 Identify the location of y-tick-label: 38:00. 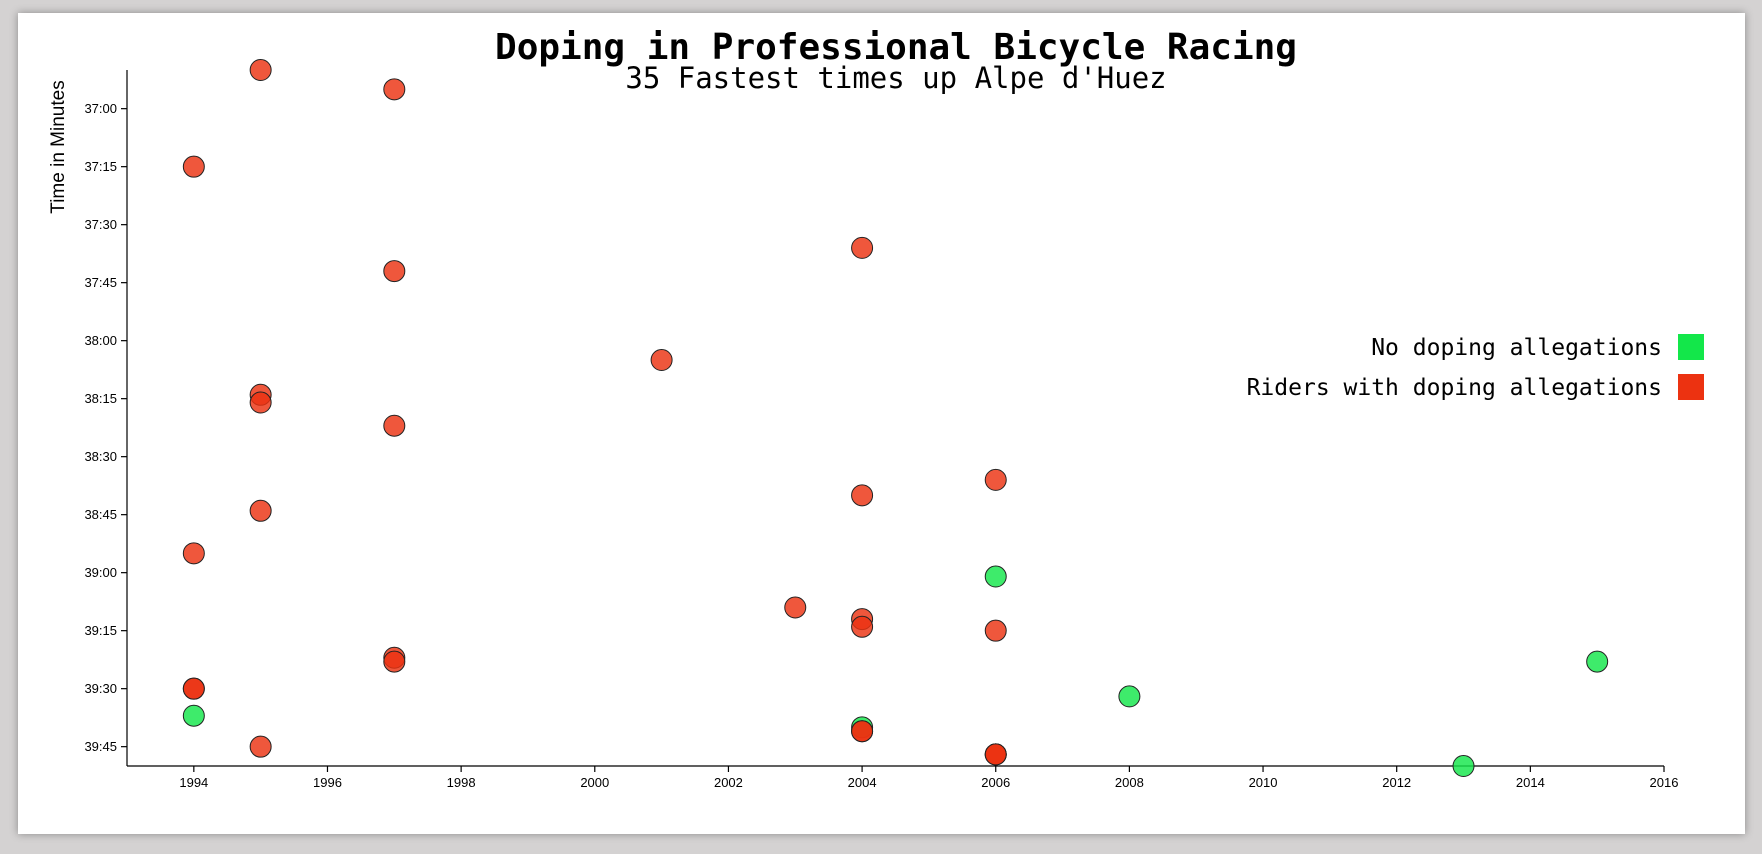
(100, 340).